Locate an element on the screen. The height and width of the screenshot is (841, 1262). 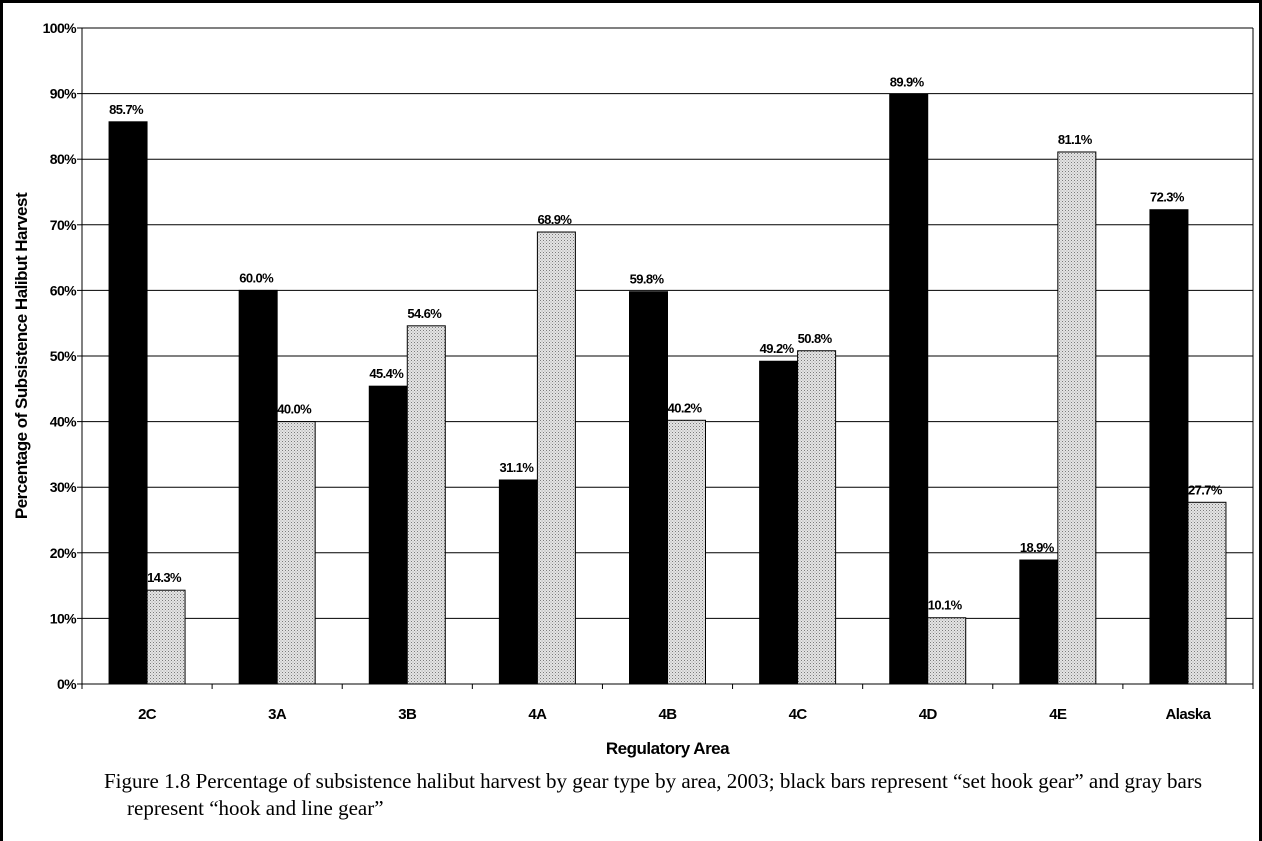
data-label: 27.7% is located at coordinates (1205, 489).